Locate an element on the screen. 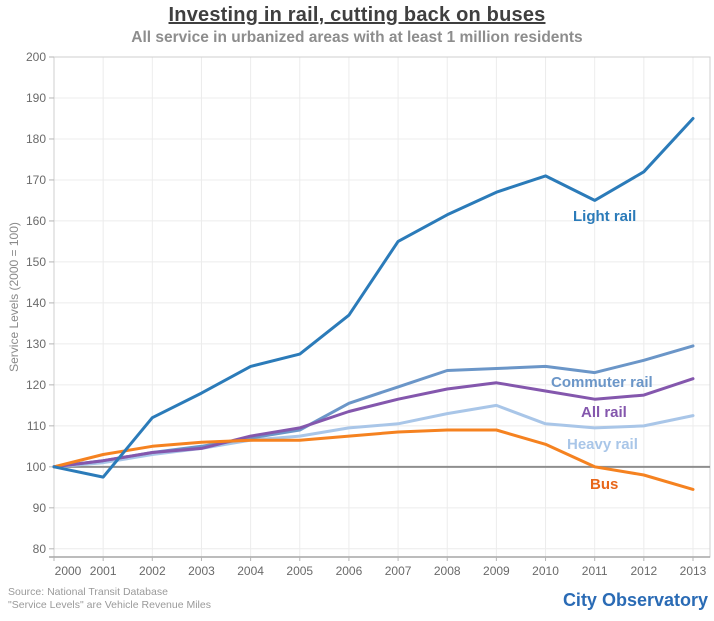 Image resolution: width=714 pixels, height=621 pixels. x-tick-label: 2010 is located at coordinates (545, 571).